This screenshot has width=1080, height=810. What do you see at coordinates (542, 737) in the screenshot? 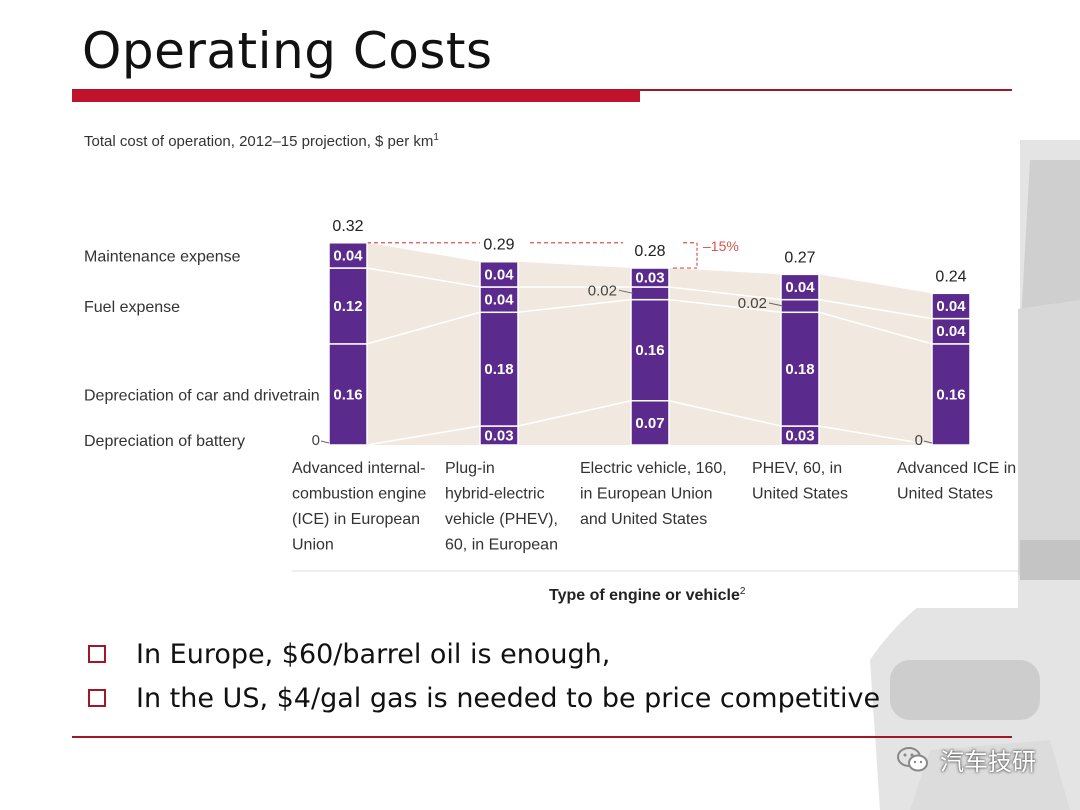
I see `footer-rule` at bounding box center [542, 737].